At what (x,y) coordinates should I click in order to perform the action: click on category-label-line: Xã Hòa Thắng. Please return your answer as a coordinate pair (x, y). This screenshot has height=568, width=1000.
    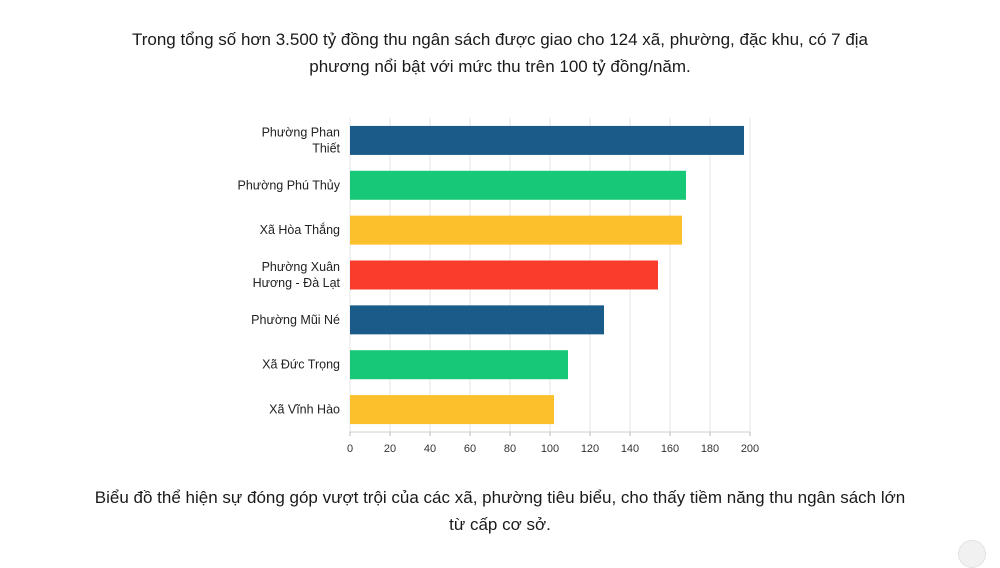
    Looking at the image, I should click on (300, 229).